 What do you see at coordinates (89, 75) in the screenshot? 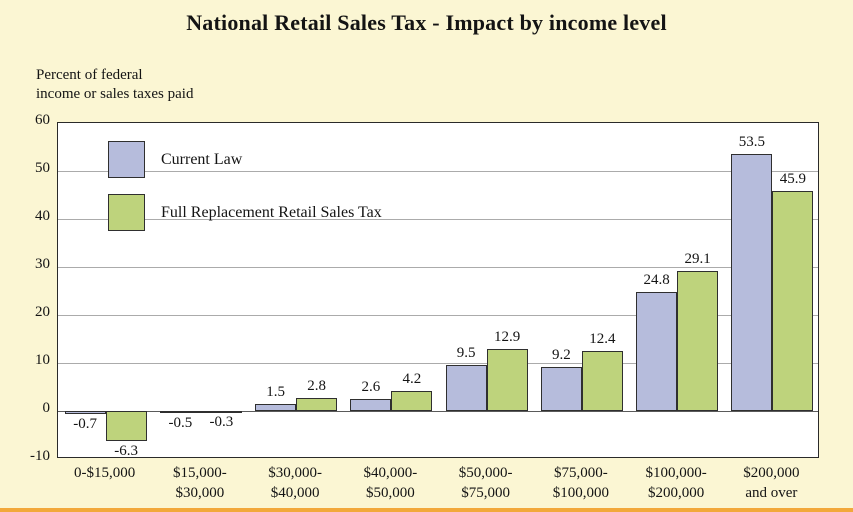
I see `y-axis-title-line1: Percent of federal` at bounding box center [89, 75].